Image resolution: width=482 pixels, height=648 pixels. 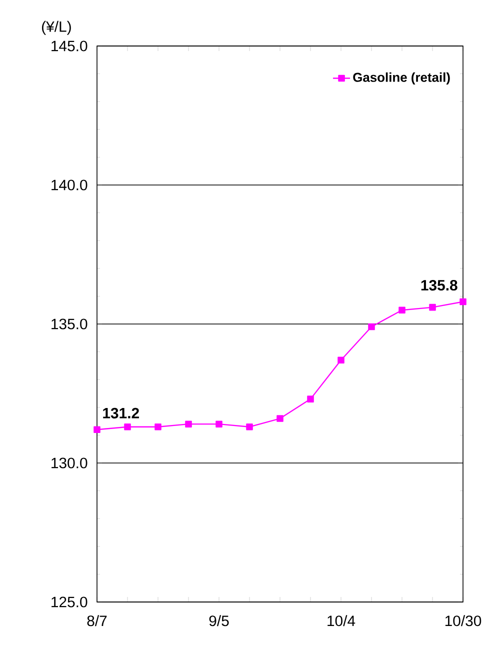 I want to click on data-label: 135.8, so click(x=439, y=285).